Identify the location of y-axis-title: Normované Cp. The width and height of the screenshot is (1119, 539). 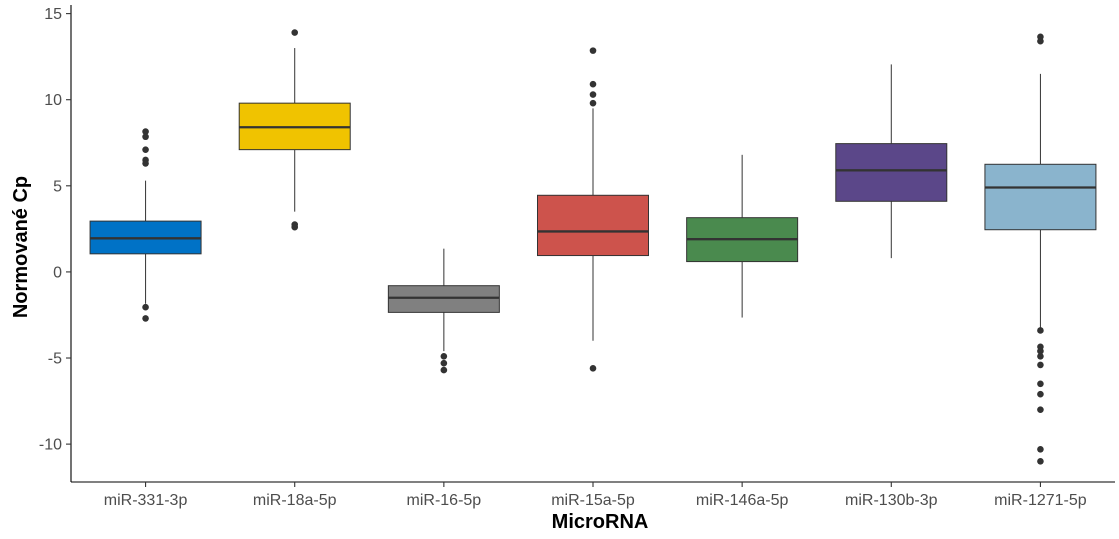
(21, 247).